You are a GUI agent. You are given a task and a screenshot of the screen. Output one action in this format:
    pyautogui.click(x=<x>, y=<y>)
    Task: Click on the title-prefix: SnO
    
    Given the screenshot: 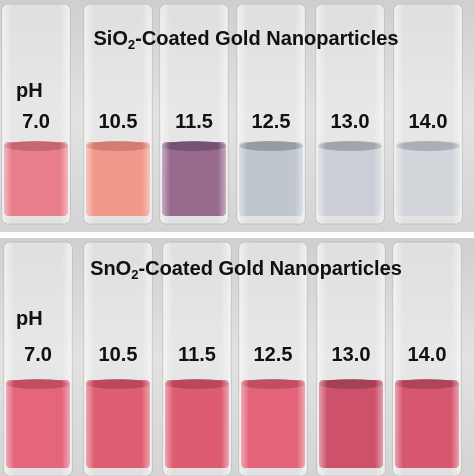 What is the action you would take?
    pyautogui.click(x=110, y=269)
    